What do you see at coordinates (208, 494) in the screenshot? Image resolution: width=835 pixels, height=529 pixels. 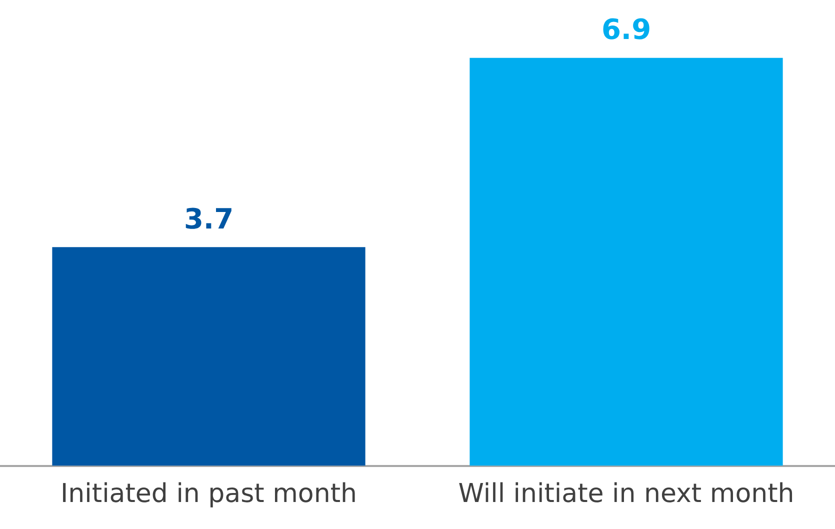 I see `x-tick-label: Initiated in past month` at bounding box center [208, 494].